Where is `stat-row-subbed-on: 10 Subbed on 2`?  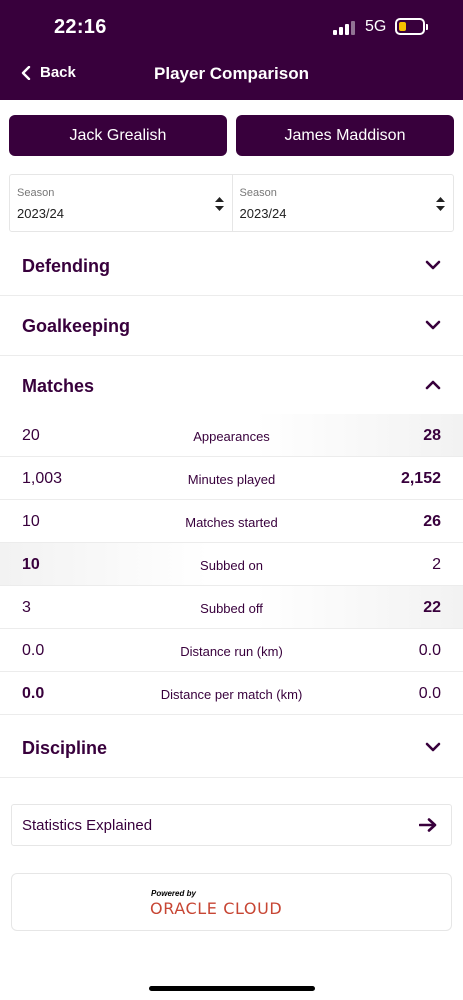
stat-row-subbed-on: 10 Subbed on 2 is located at coordinates (231, 564).